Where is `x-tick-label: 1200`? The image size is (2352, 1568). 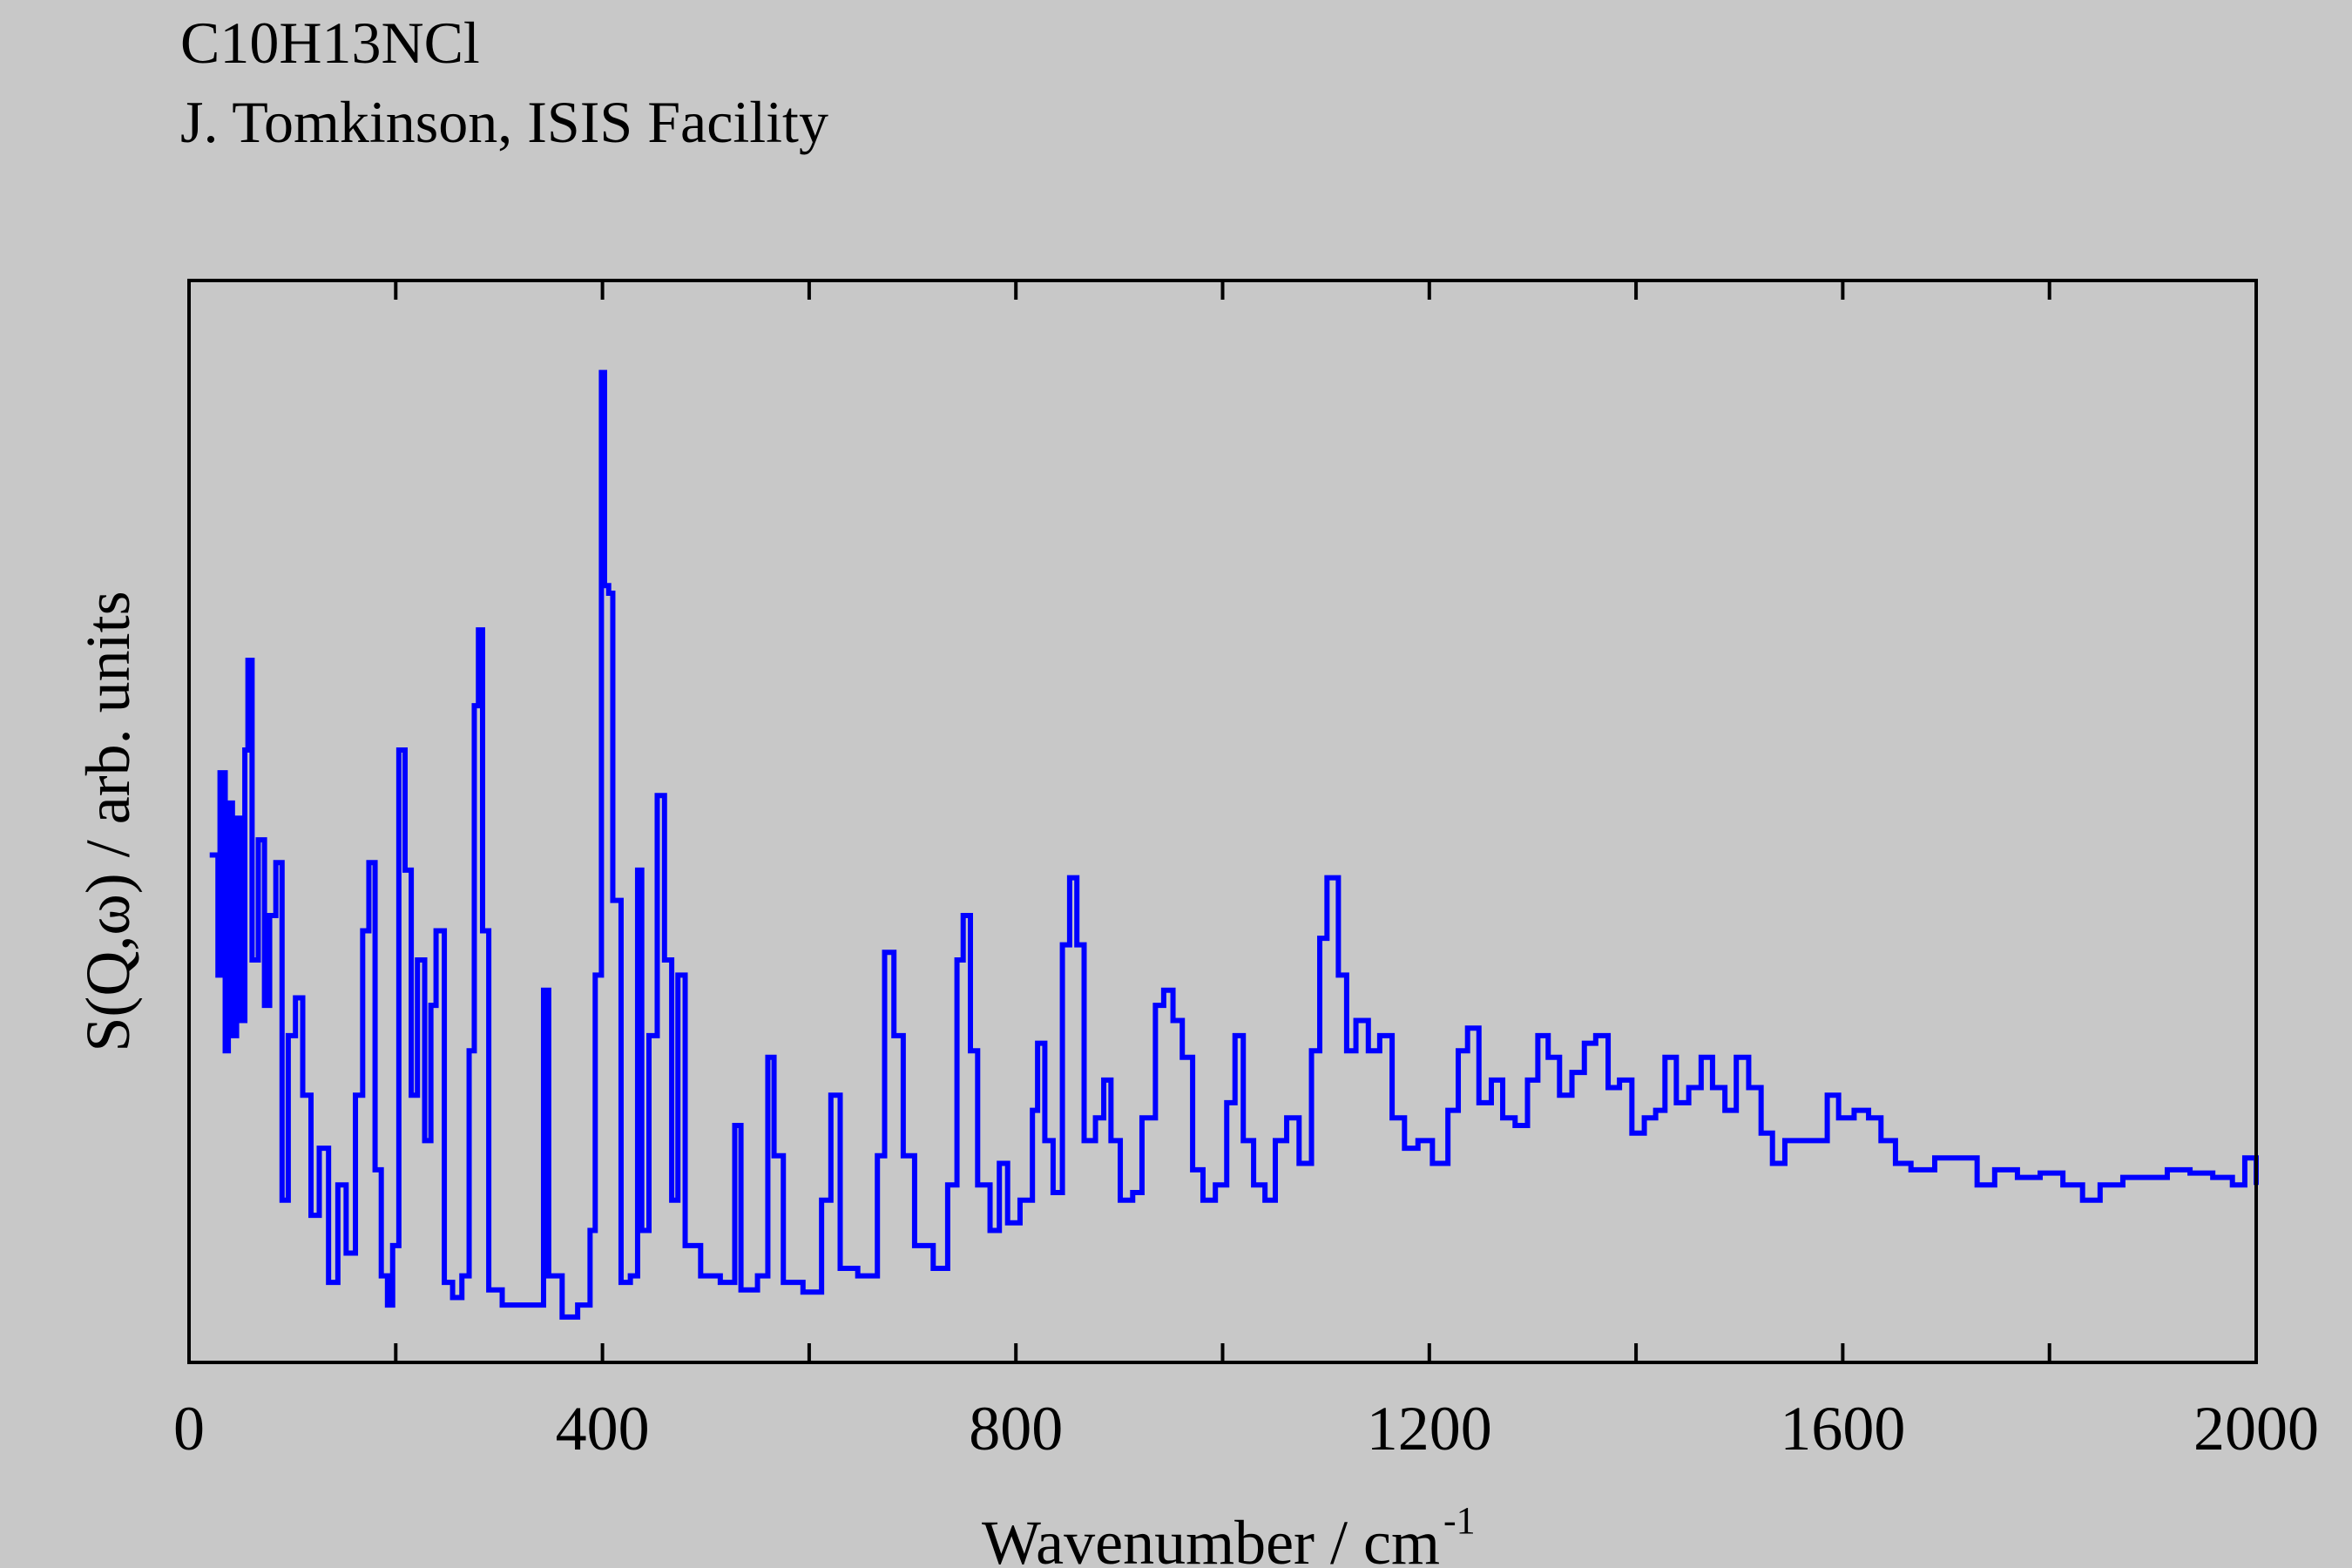
x-tick-label: 1200 is located at coordinates (1429, 1428).